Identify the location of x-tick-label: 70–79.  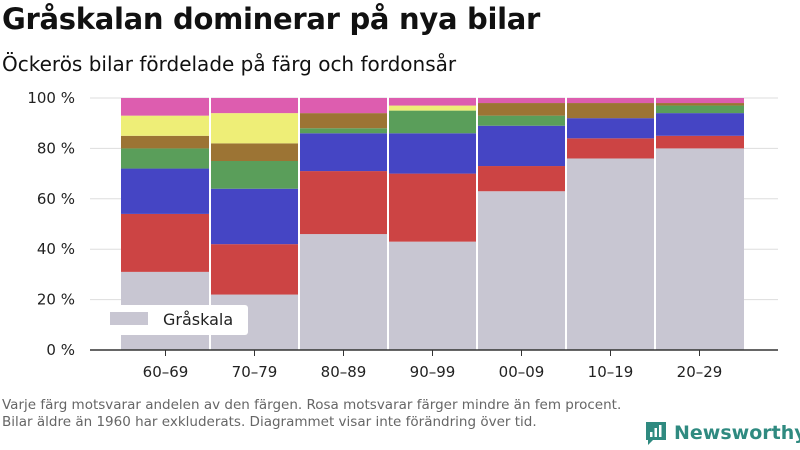
(255, 372).